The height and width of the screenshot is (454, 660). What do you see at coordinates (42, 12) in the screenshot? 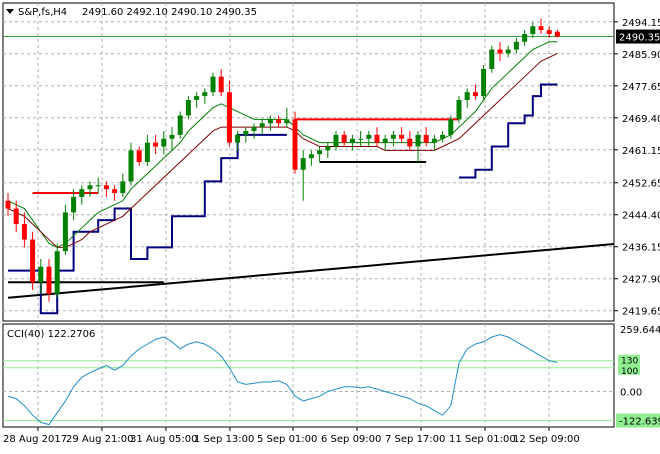
I see `header-symbol: S&P,fs,H4` at bounding box center [42, 12].